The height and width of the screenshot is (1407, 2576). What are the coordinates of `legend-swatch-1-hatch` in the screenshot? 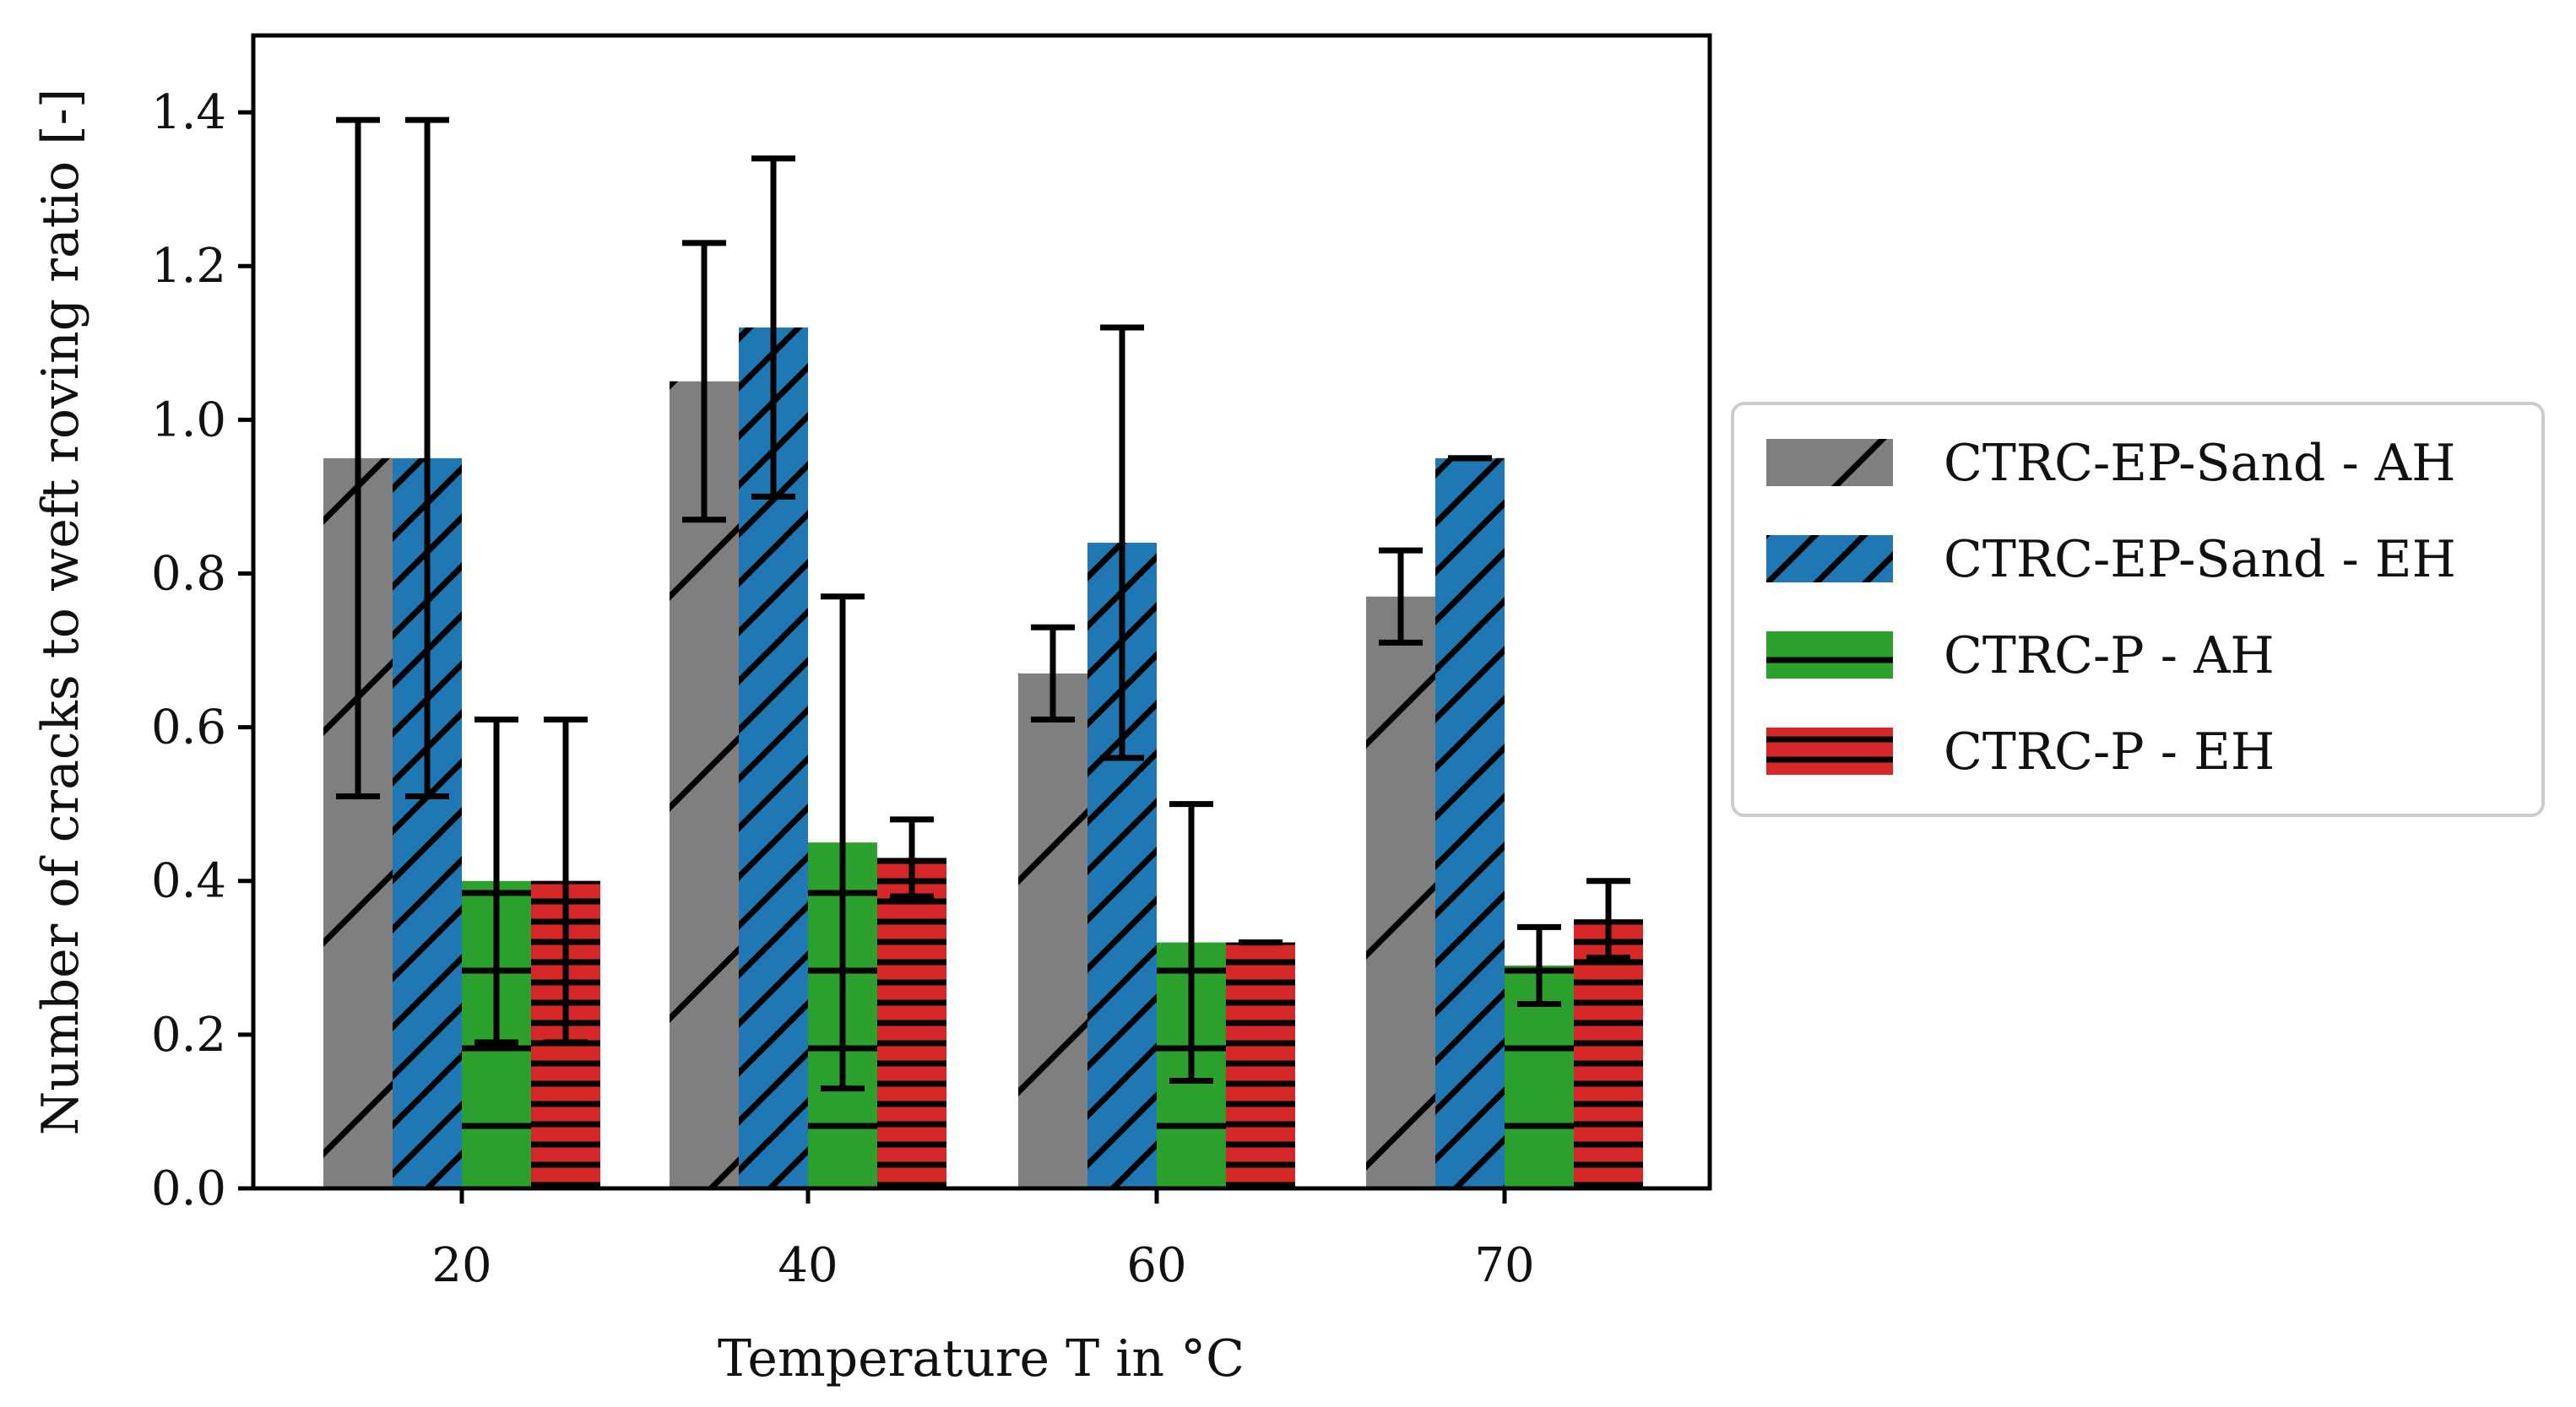 It's located at (1830, 462).